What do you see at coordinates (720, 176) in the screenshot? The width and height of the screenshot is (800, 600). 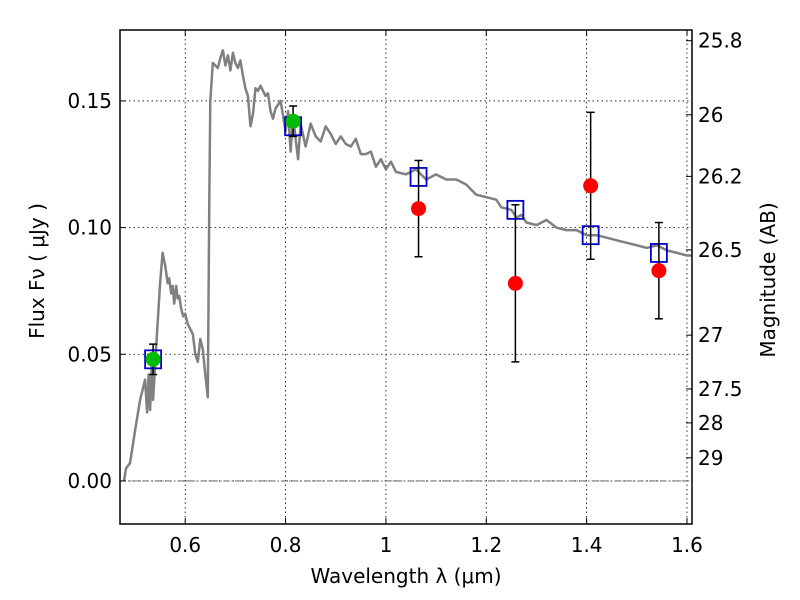 I see `y2-tick-label: 26.2` at bounding box center [720, 176].